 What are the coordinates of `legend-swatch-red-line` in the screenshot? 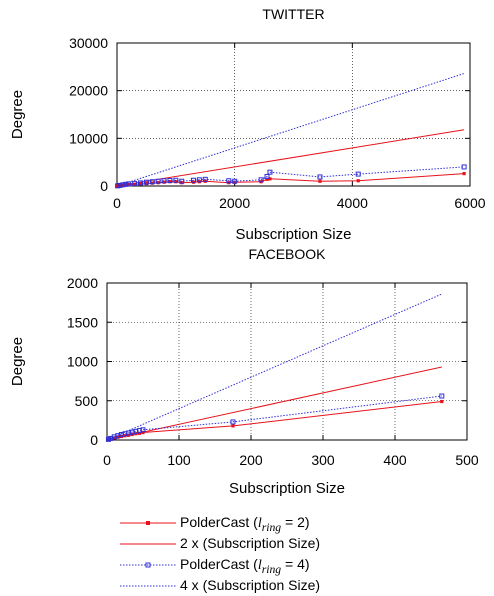 It's located at (148, 544).